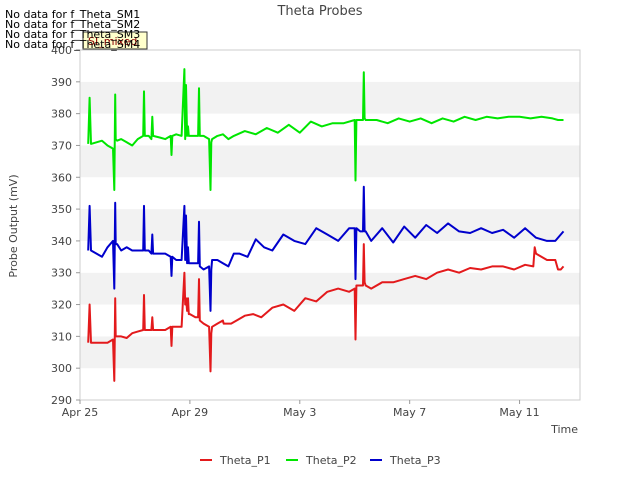 Image resolution: width=640 pixels, height=480 pixels. I want to click on y-tick-label: 360, so click(61, 177).